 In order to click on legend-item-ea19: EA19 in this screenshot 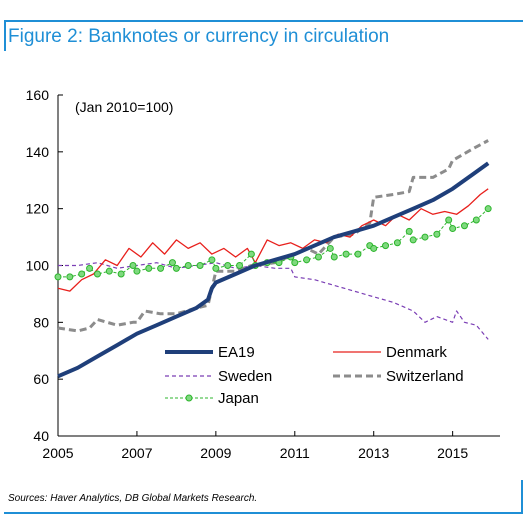, I will do `click(210, 352)`.